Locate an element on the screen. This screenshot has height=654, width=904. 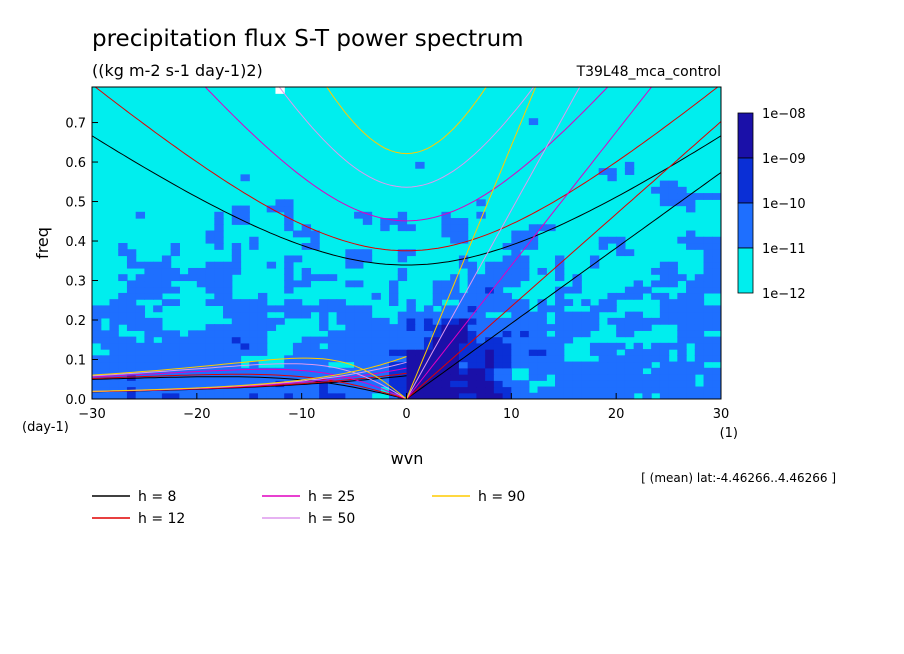
x-tick-label: 0 is located at coordinates (406, 414).